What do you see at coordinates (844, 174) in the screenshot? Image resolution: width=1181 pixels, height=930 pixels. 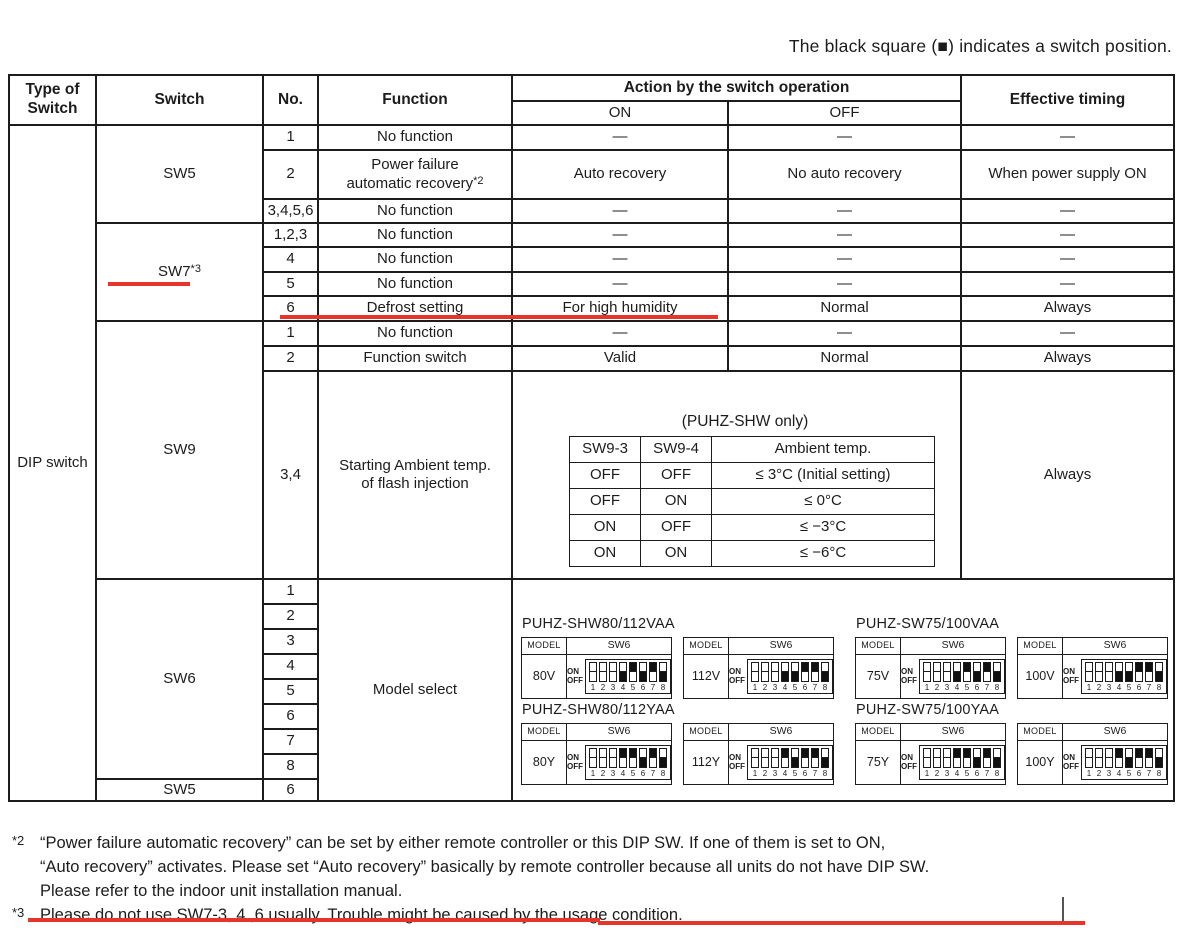 I see `cell-off: No auto recovery` at bounding box center [844, 174].